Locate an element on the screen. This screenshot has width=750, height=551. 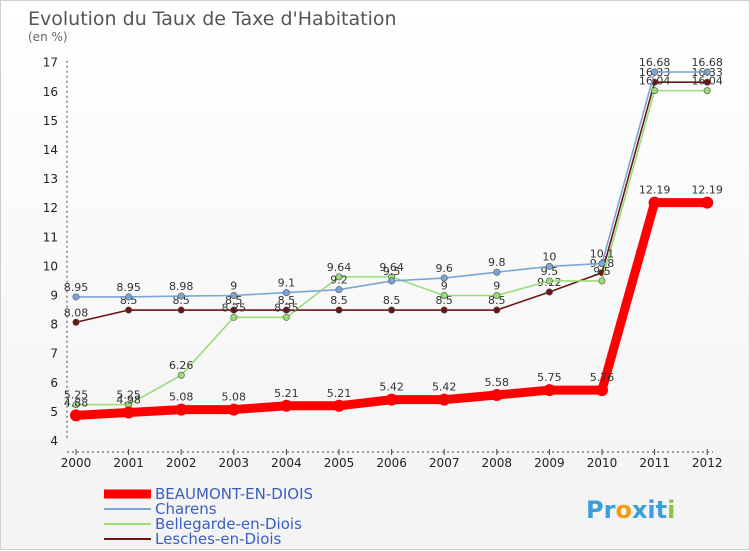
logo-letter: o is located at coordinates (623, 510).